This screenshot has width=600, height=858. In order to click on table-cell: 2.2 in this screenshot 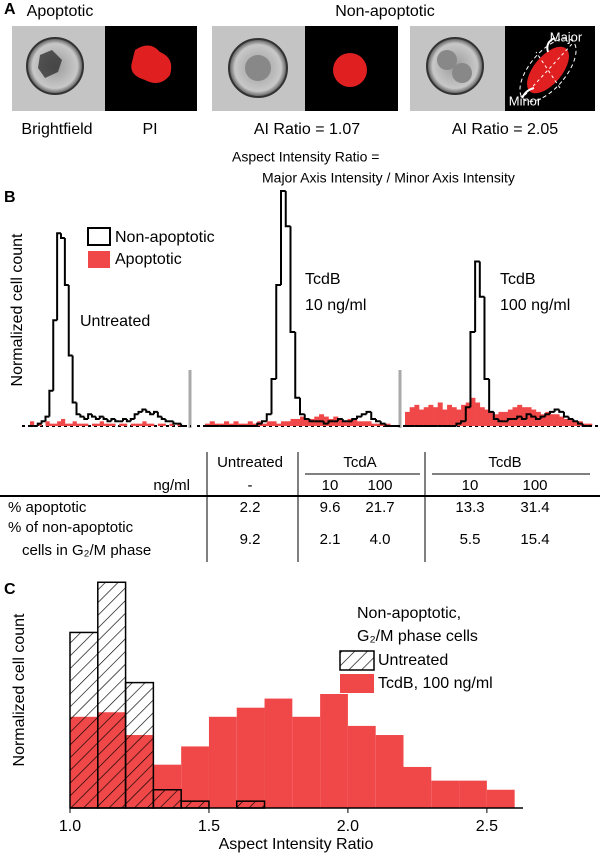, I will do `click(250, 507)`.